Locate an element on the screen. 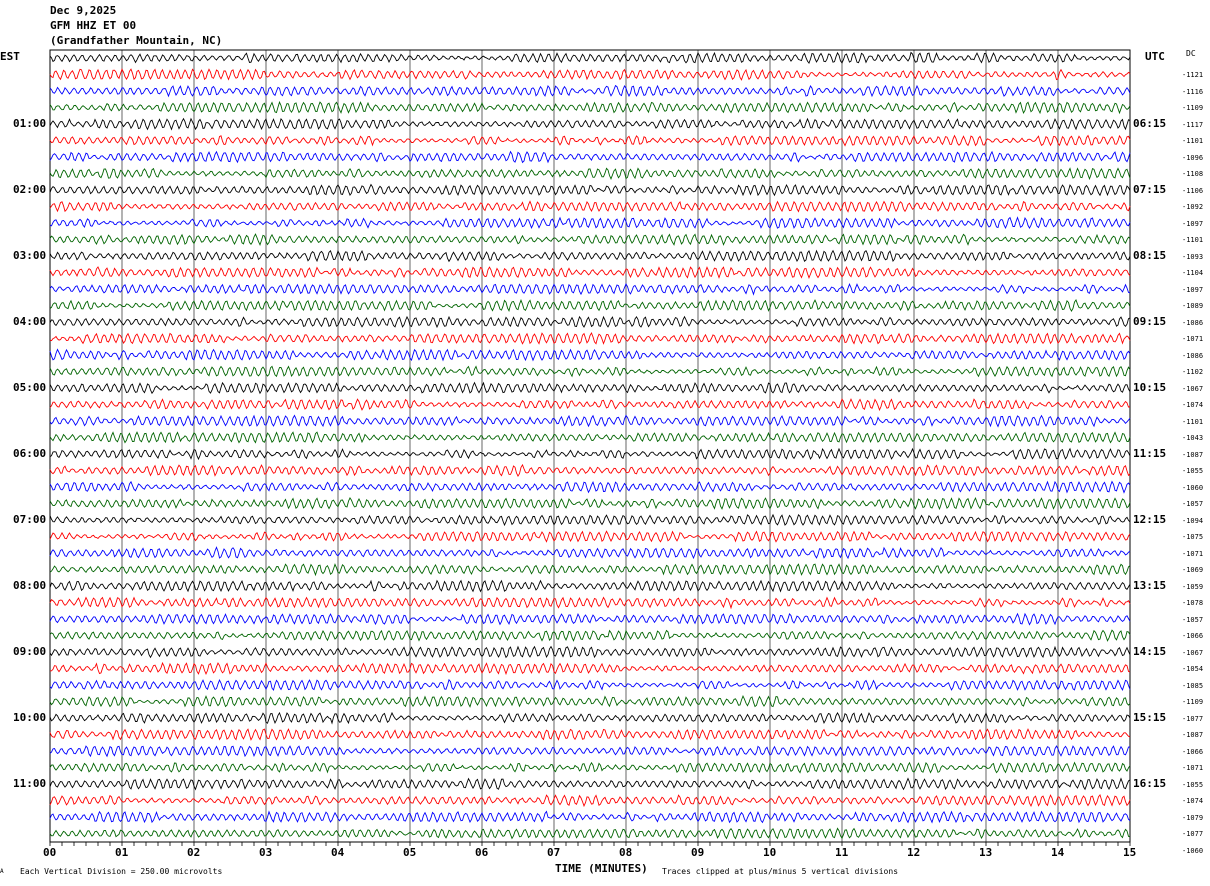  x-tick-label: 02 is located at coordinates (194, 852).